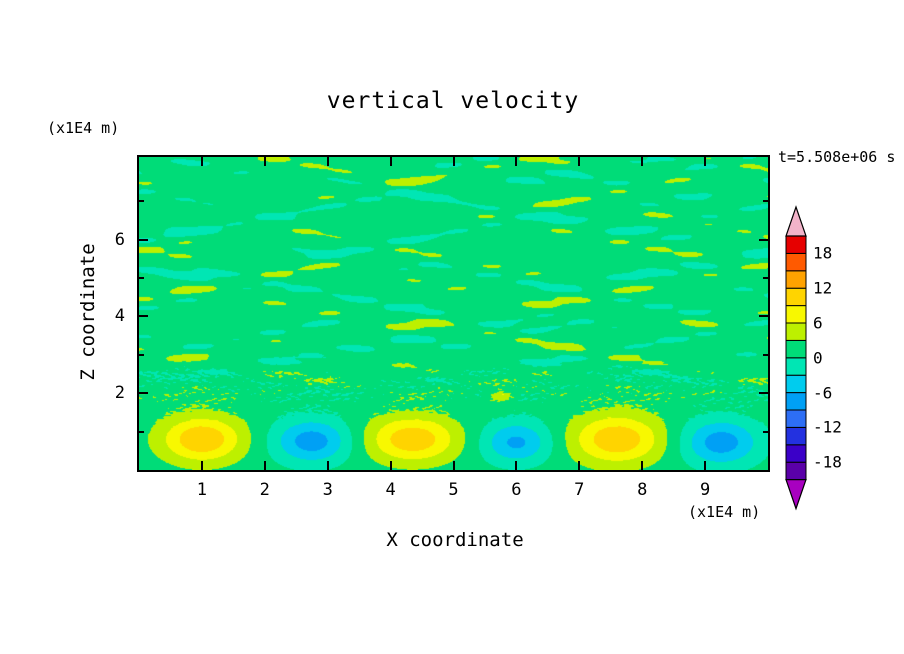  What do you see at coordinates (823, 253) in the screenshot?
I see `colorbar-label: 18` at bounding box center [823, 253].